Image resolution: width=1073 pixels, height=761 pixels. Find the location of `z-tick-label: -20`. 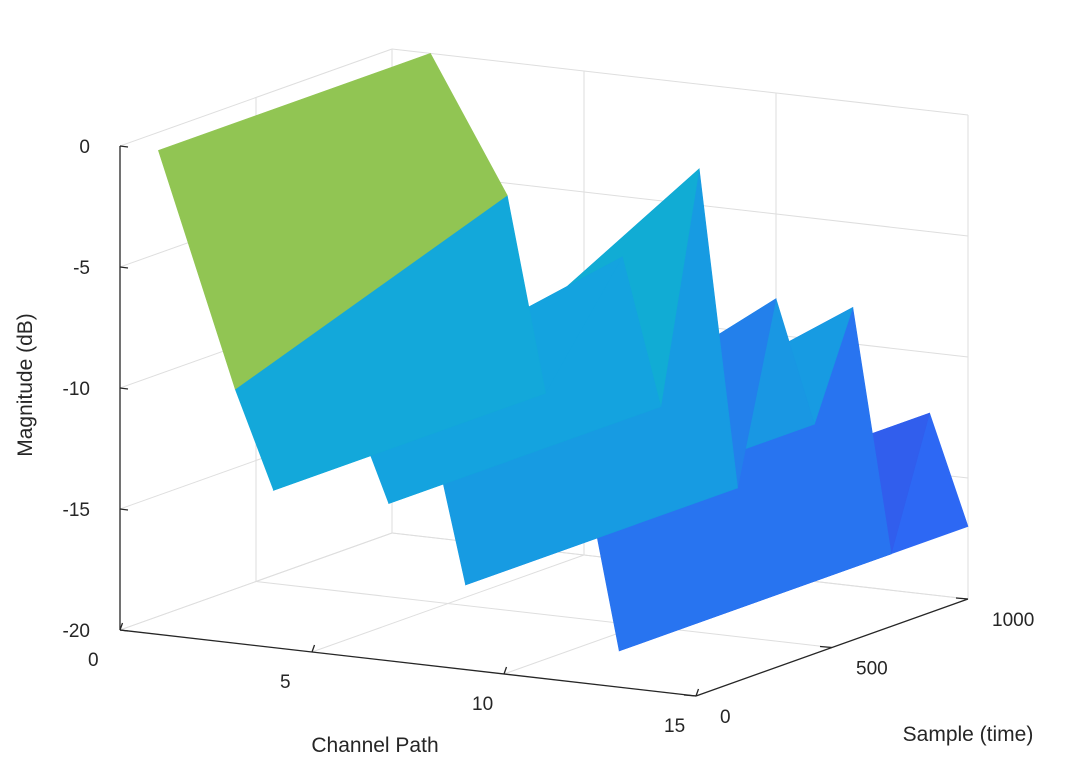

z-tick-label: -20 is located at coordinates (76, 631).